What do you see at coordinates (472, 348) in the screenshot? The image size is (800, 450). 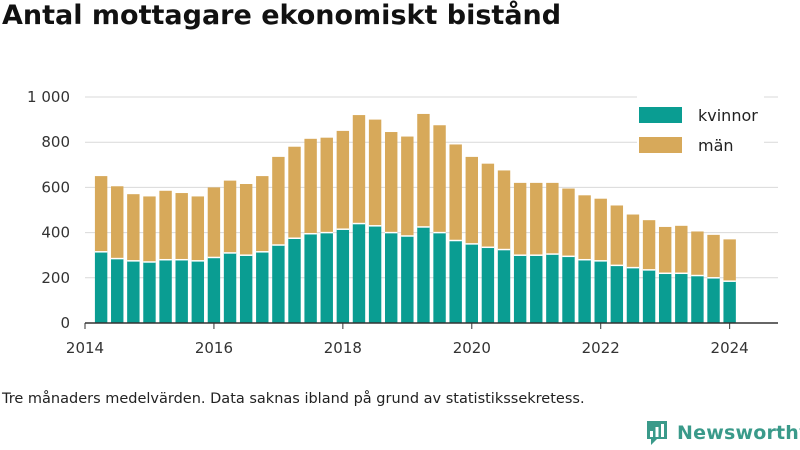 I see `x-tick-label: 2020` at bounding box center [472, 348].